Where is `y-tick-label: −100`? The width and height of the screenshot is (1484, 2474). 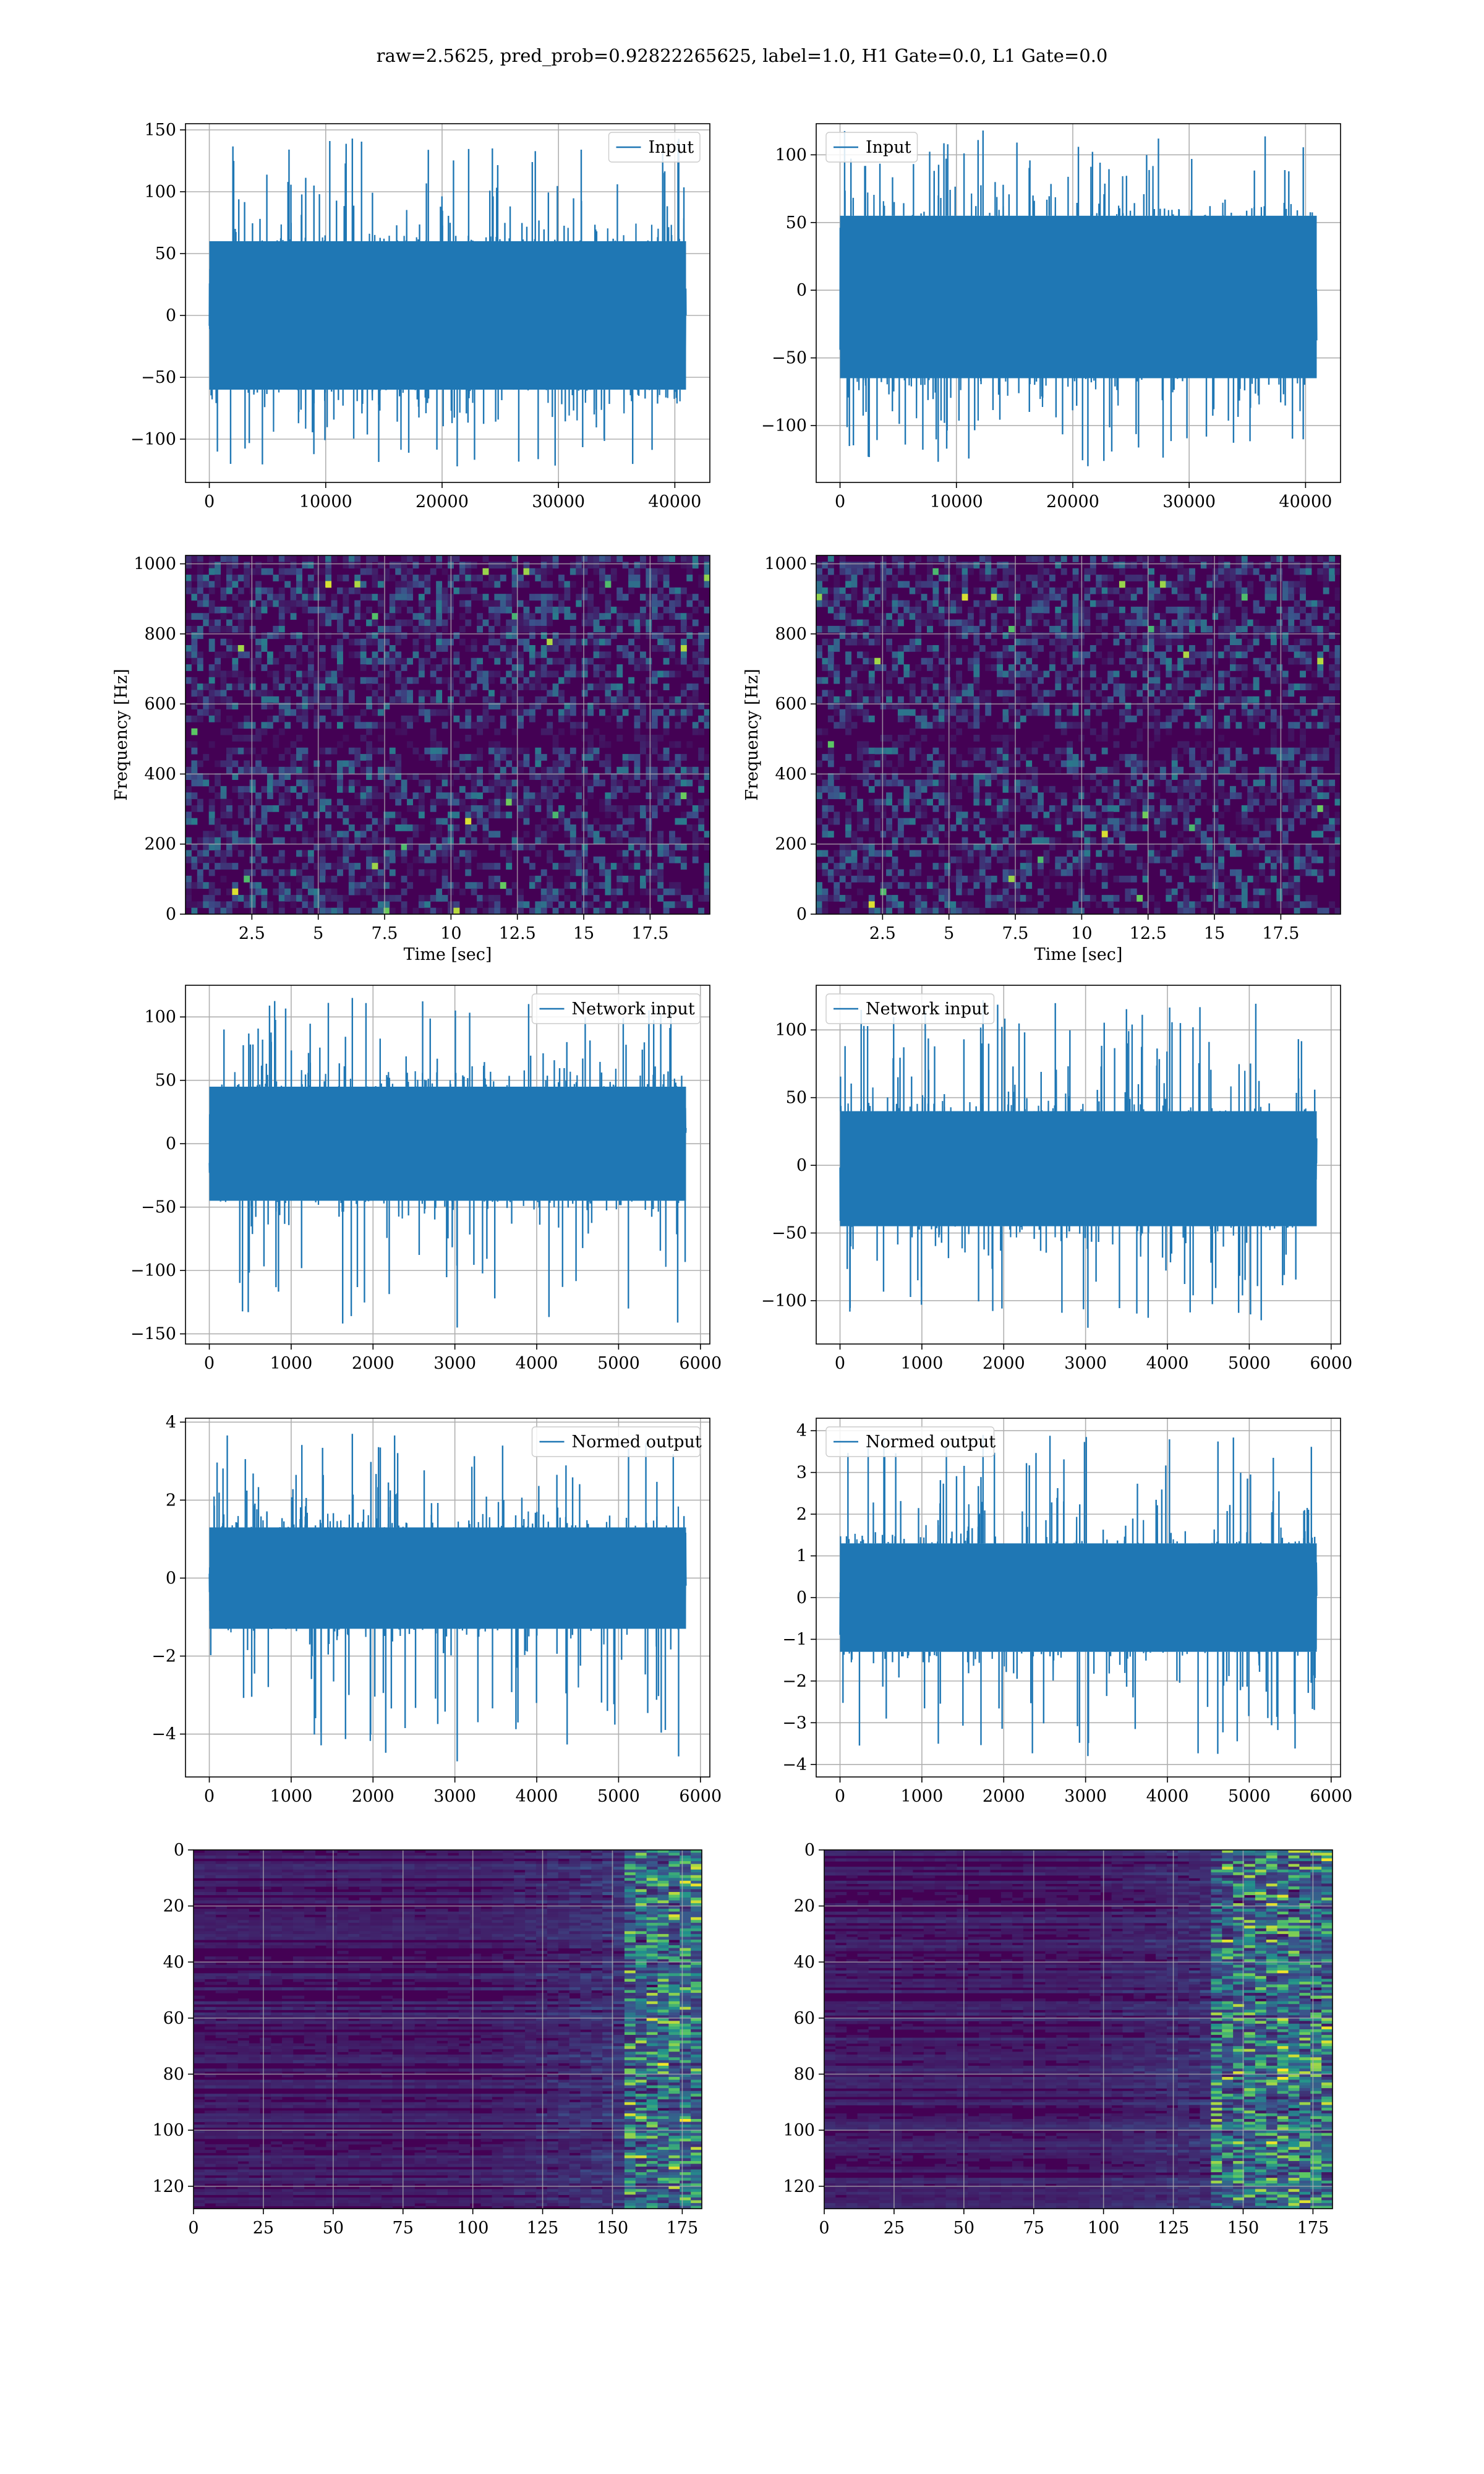 y-tick-label: −100 is located at coordinates (784, 425).